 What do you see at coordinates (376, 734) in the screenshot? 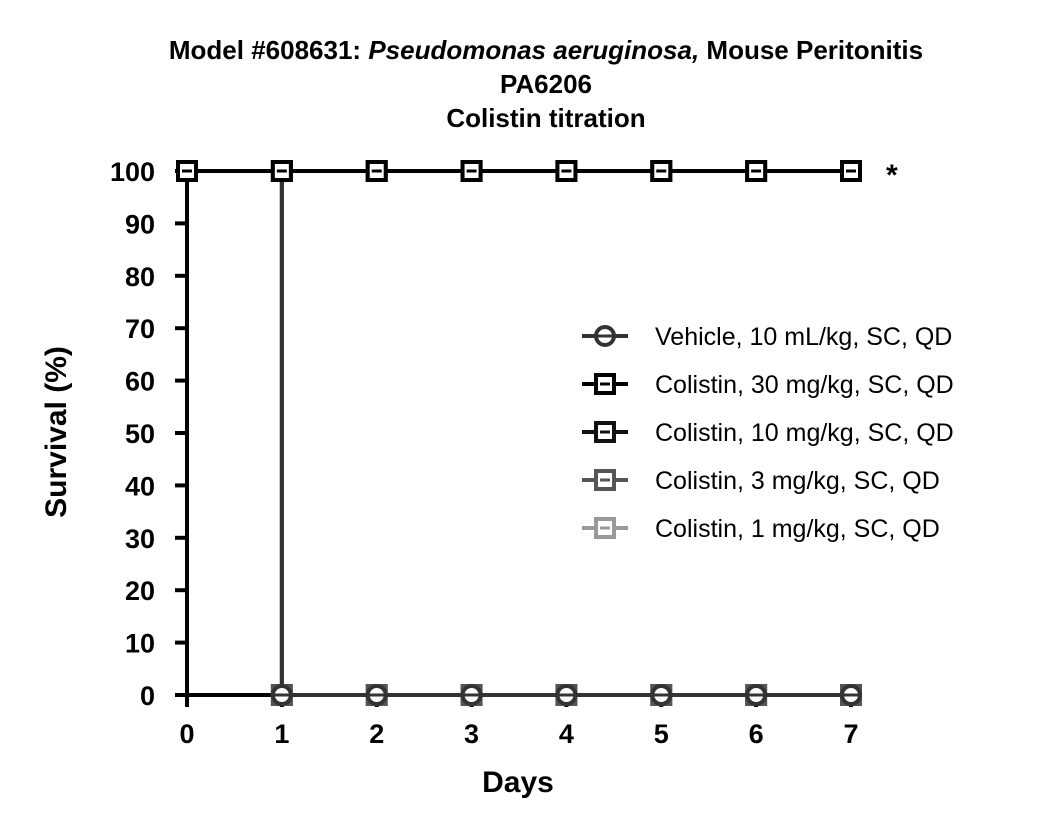
I see `x-tick-label: 2` at bounding box center [376, 734].